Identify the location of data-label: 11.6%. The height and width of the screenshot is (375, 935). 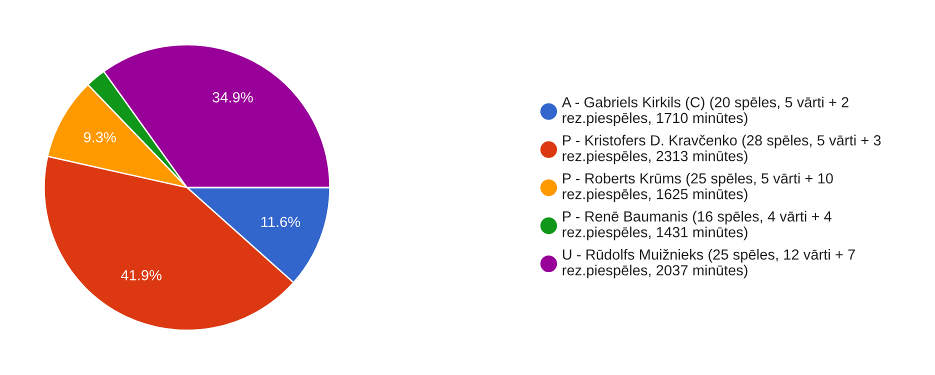
(280, 222).